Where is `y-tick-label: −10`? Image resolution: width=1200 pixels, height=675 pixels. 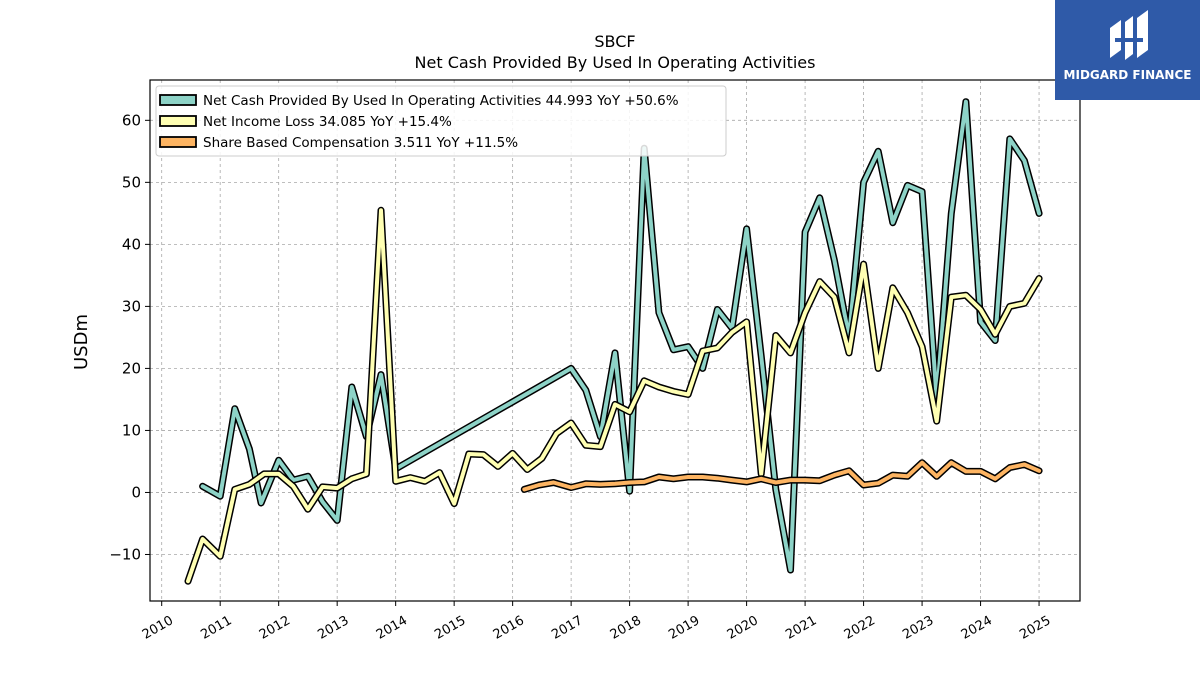 y-tick-label: −10 is located at coordinates (125, 554).